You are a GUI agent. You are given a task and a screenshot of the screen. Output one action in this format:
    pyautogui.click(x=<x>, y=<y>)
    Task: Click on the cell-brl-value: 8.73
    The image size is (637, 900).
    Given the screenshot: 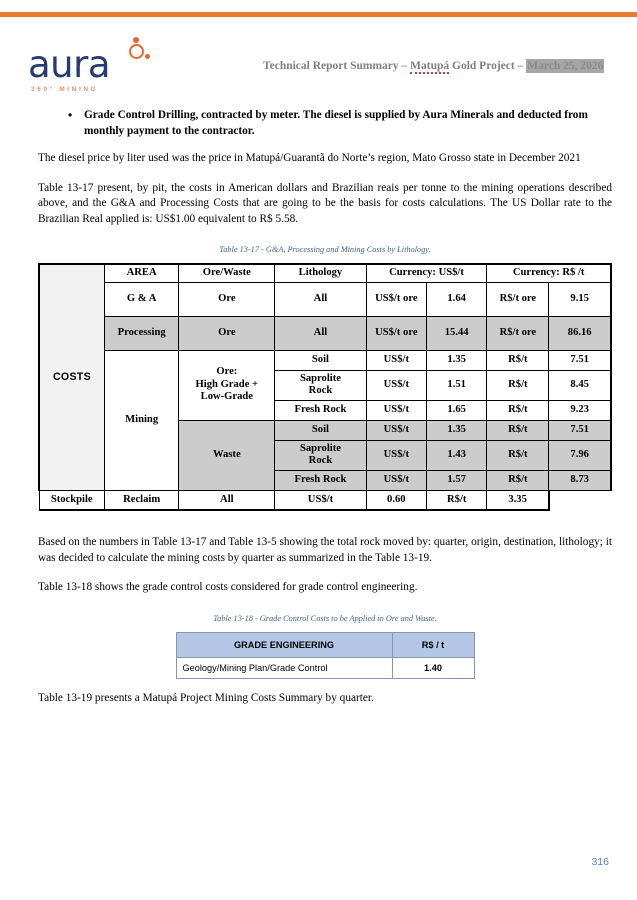 What is the action you would take?
    pyautogui.click(x=580, y=480)
    